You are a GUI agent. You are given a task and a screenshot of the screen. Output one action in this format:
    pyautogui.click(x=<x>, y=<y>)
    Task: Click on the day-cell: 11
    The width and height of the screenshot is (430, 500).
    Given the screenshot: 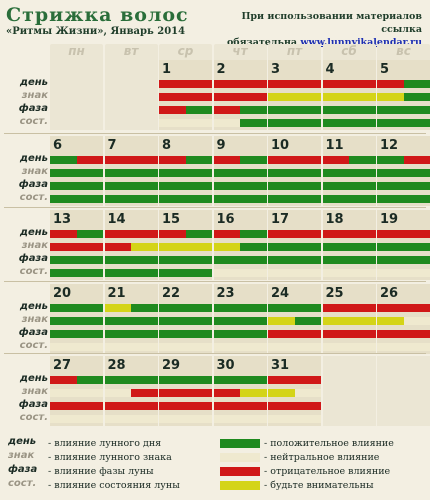 What is the action you would take?
    pyautogui.click(x=349, y=171)
    